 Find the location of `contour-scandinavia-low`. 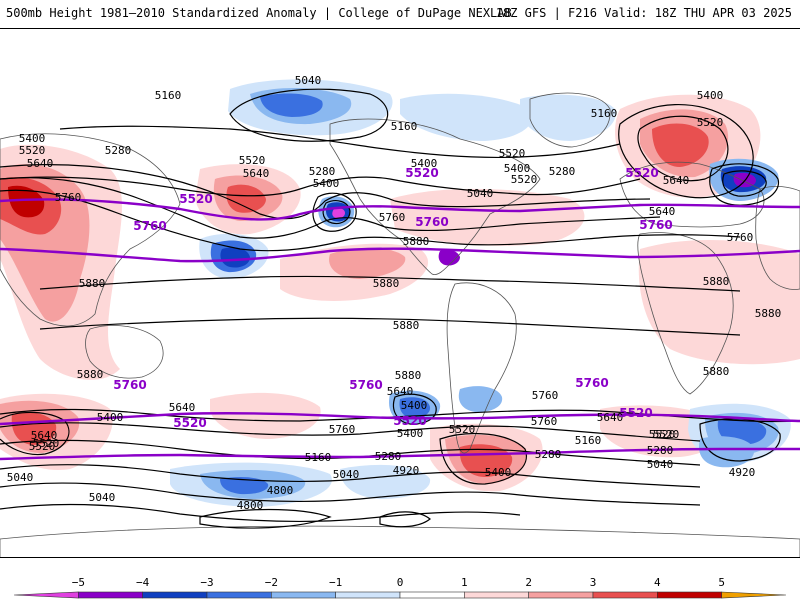

contour-scandinavia-low is located at coordinates (744, 184).